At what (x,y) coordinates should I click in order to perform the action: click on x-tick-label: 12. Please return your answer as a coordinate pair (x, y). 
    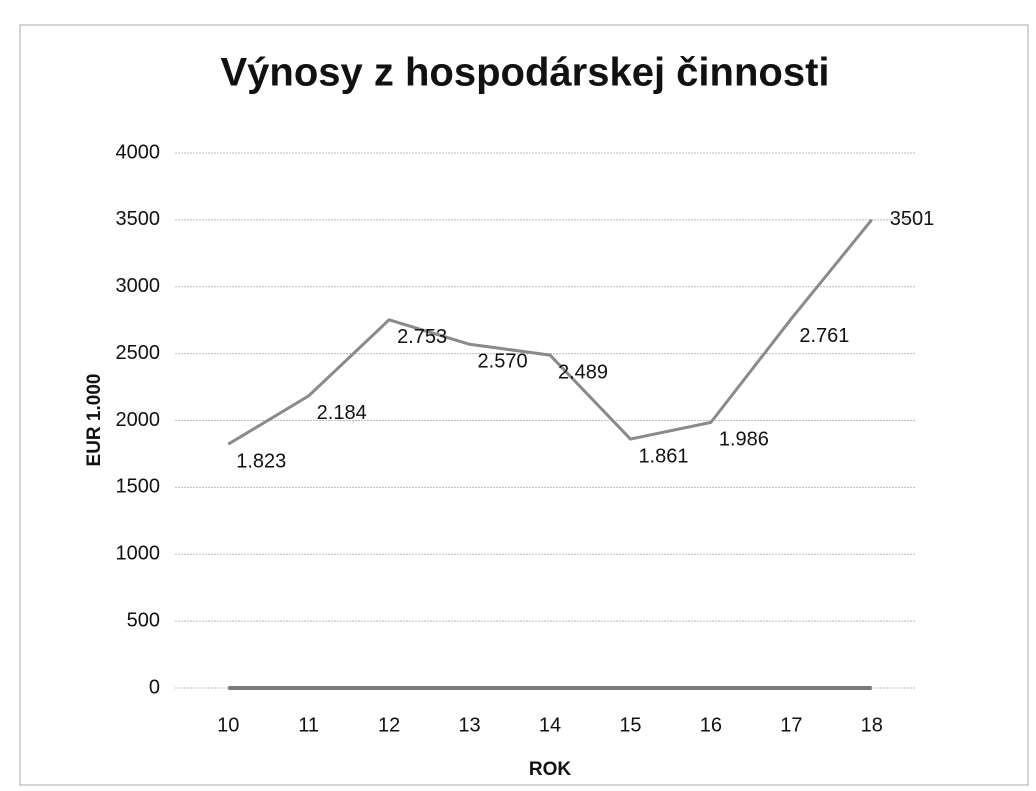
    Looking at the image, I should click on (389, 725).